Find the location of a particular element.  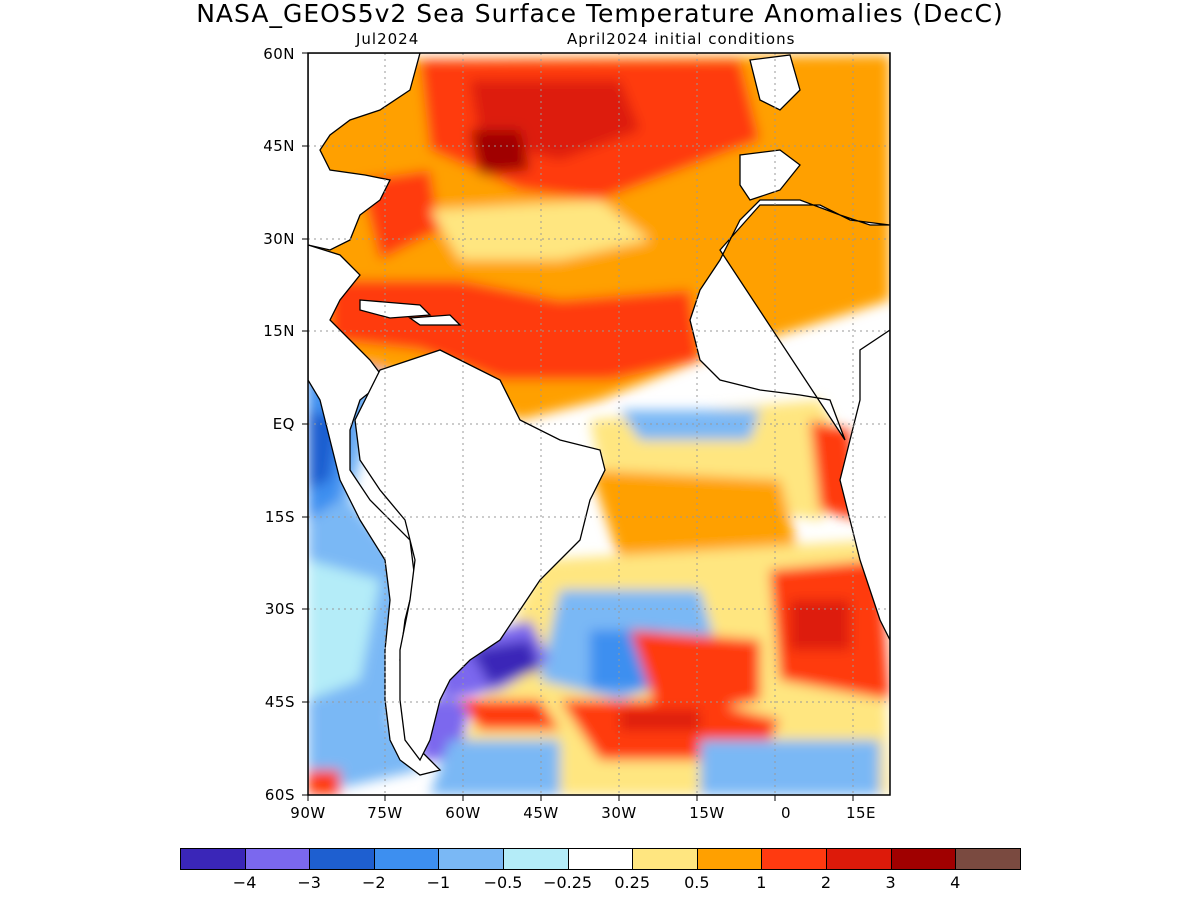

subtitle-forecast-month: Jul2024 is located at coordinates (388, 39).